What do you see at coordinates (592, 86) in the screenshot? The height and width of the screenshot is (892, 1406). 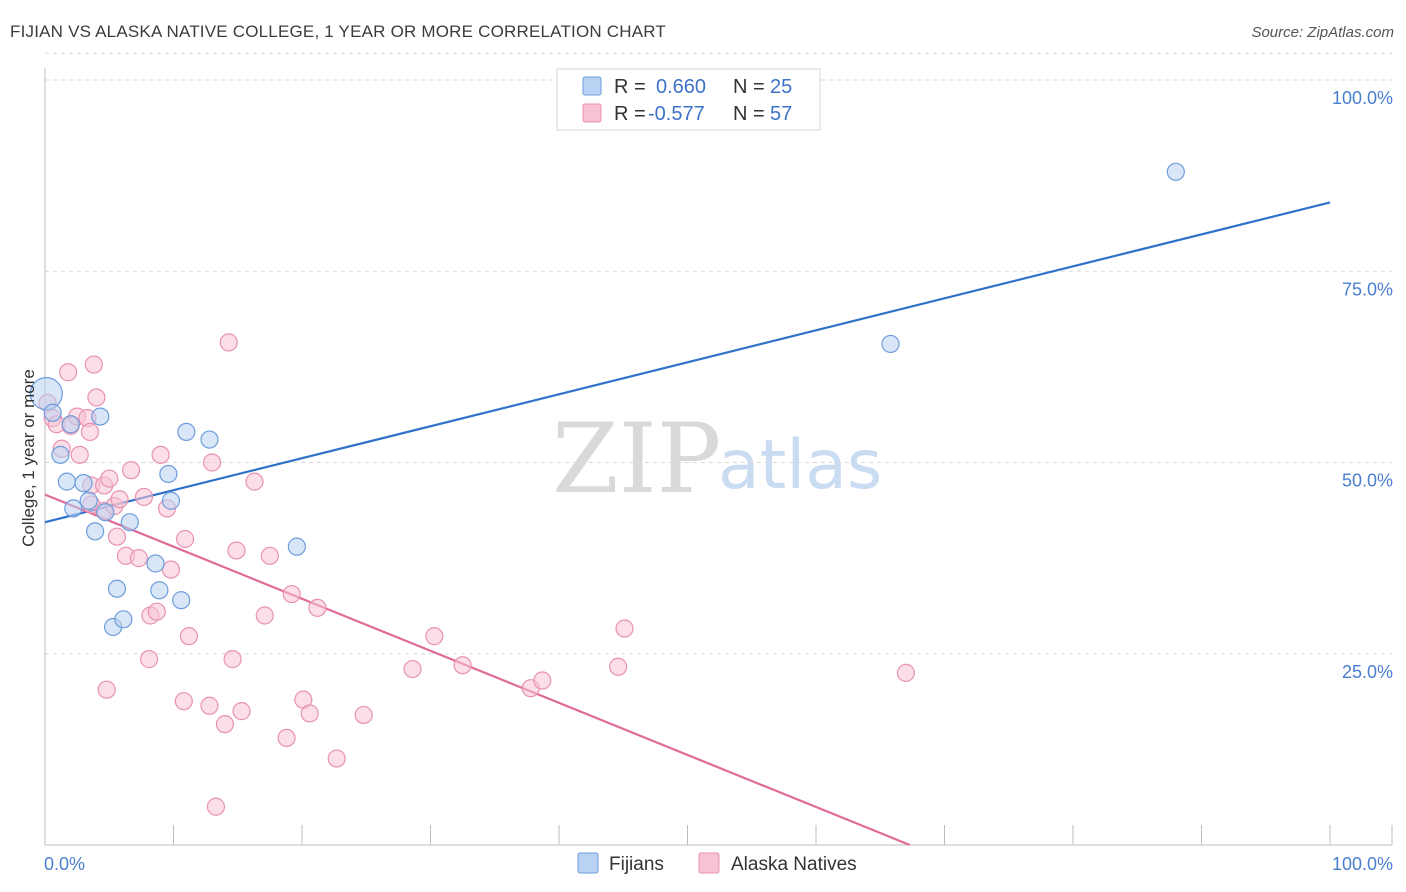 I see `legend-swatch-fijians` at bounding box center [592, 86].